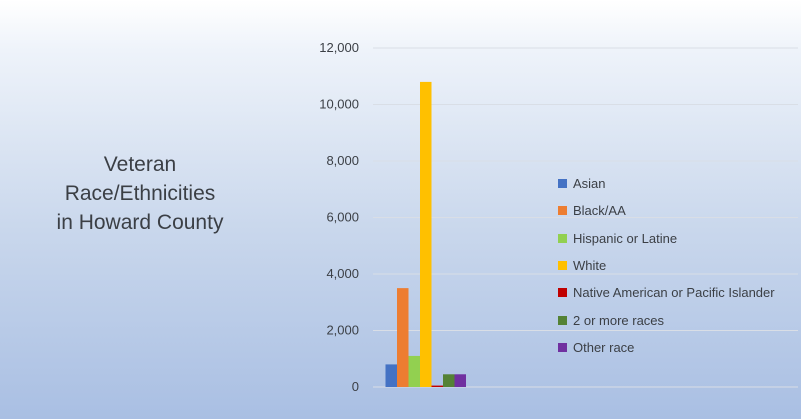  Describe the element at coordinates (403, 337) in the screenshot. I see `bar-black-aa` at that location.